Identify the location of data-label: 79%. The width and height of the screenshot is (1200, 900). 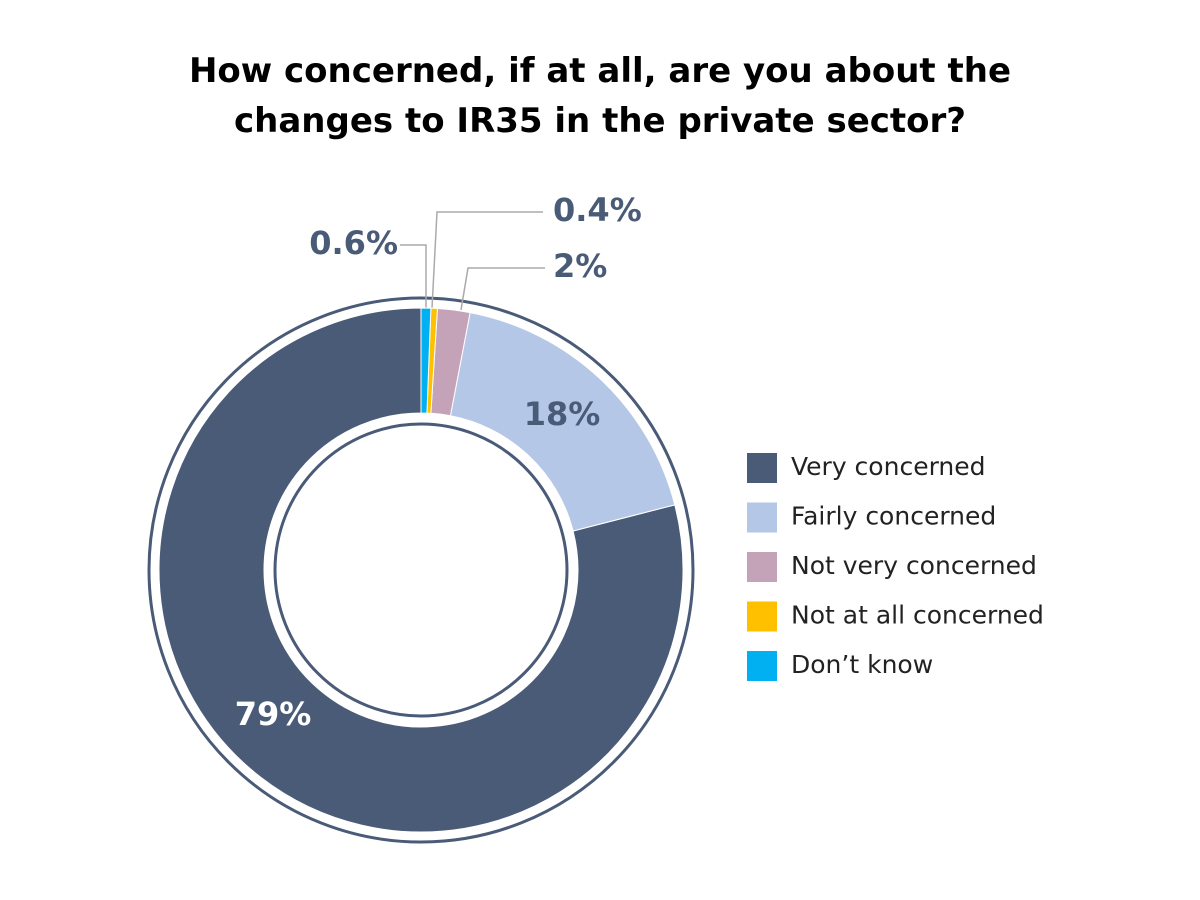
(273, 714).